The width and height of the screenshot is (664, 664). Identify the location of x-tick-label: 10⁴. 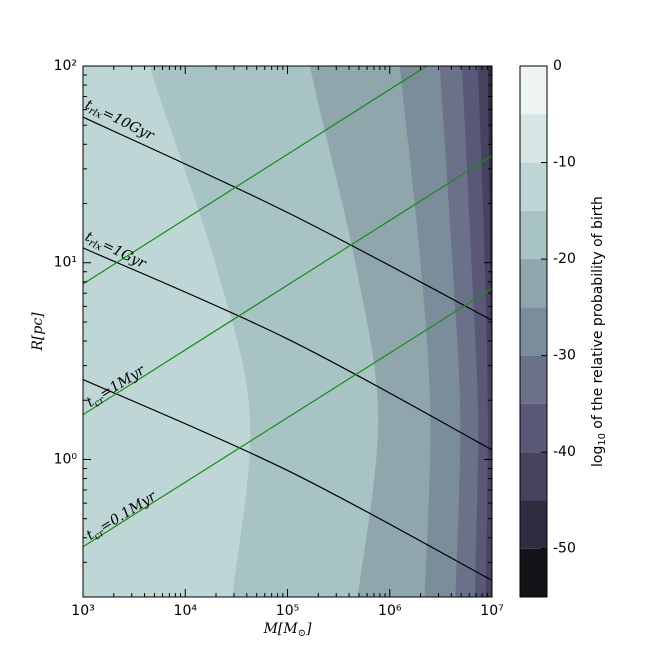
(186, 611).